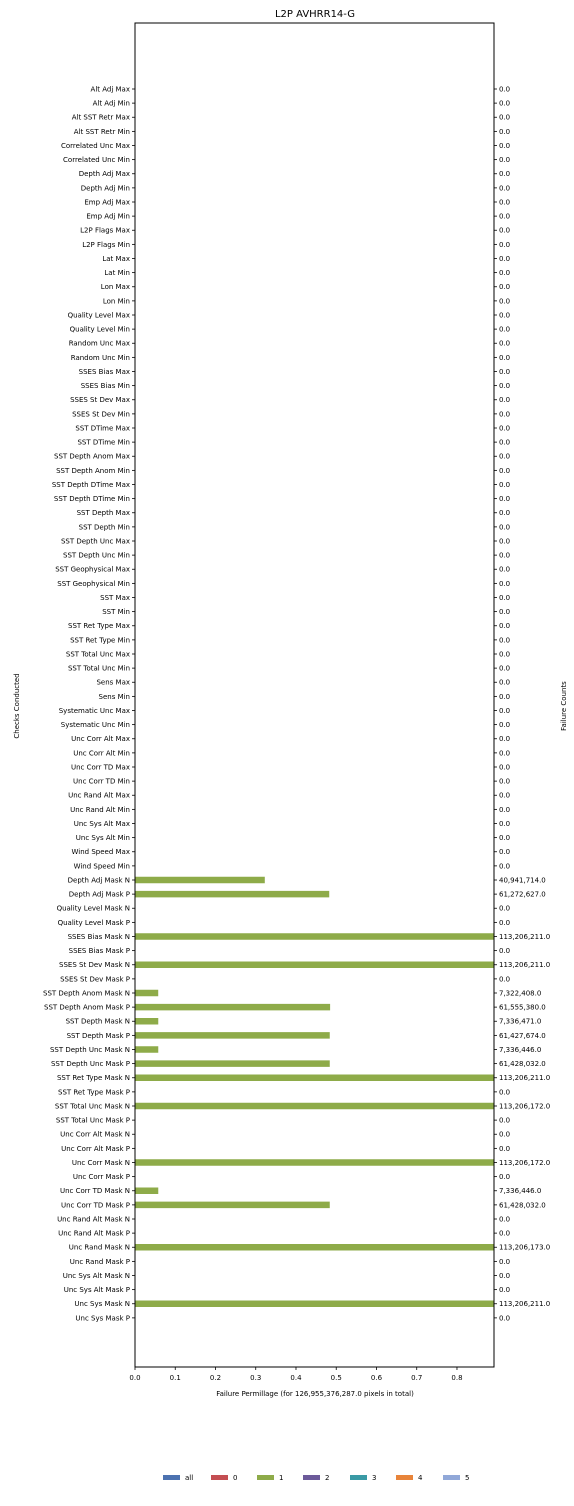  What do you see at coordinates (522, 1036) in the screenshot?
I see `count-label: 61,427,674.0` at bounding box center [522, 1036].